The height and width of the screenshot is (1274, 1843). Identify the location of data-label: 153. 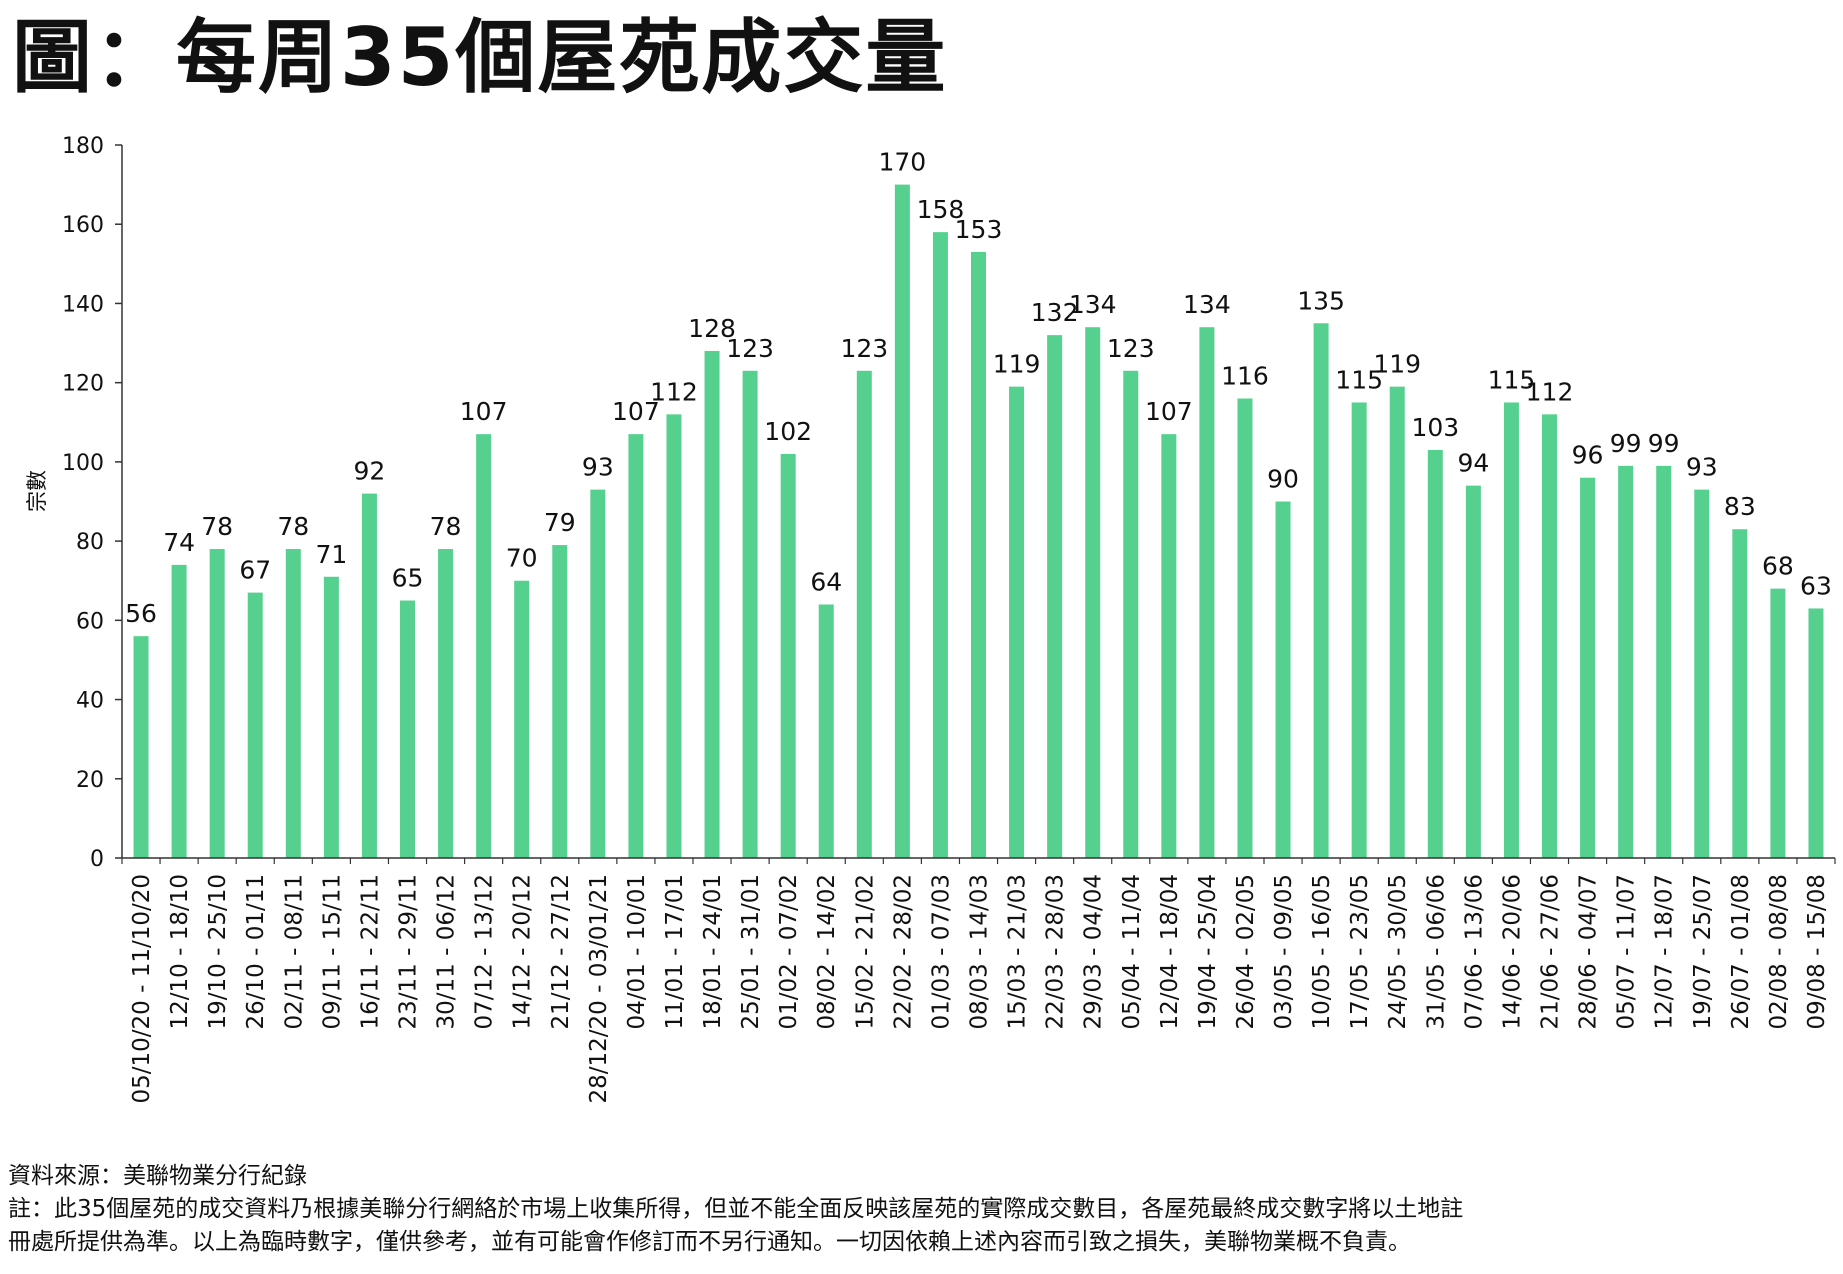
(979, 229).